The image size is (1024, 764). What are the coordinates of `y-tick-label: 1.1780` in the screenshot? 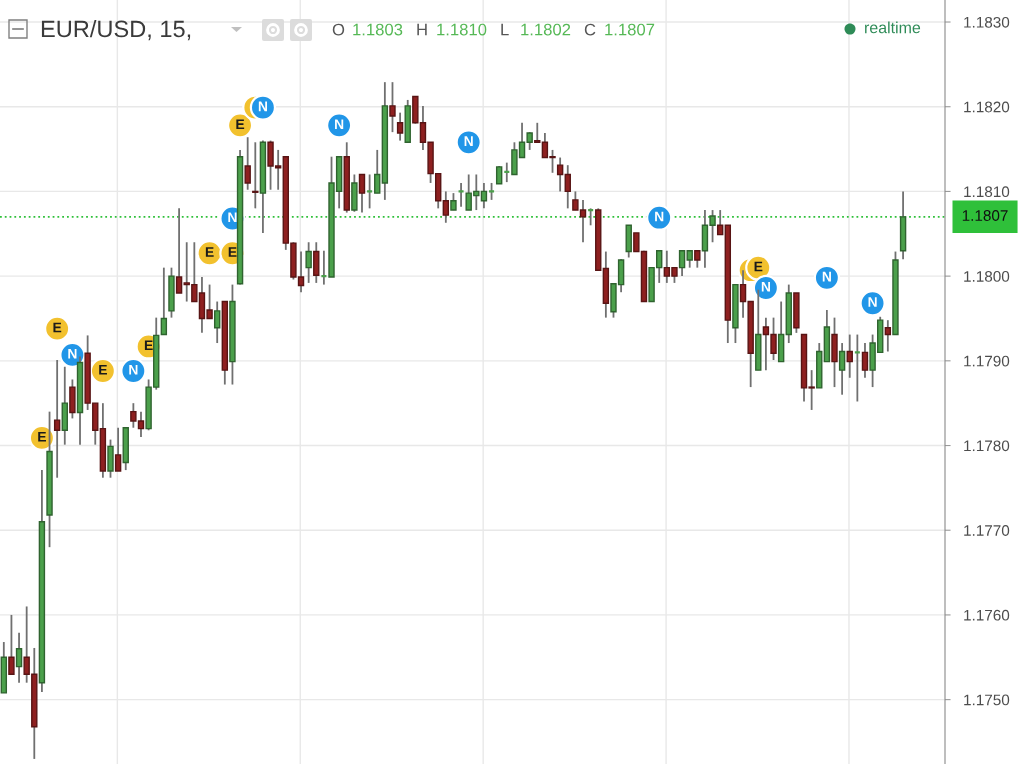 It's located at (987, 446).